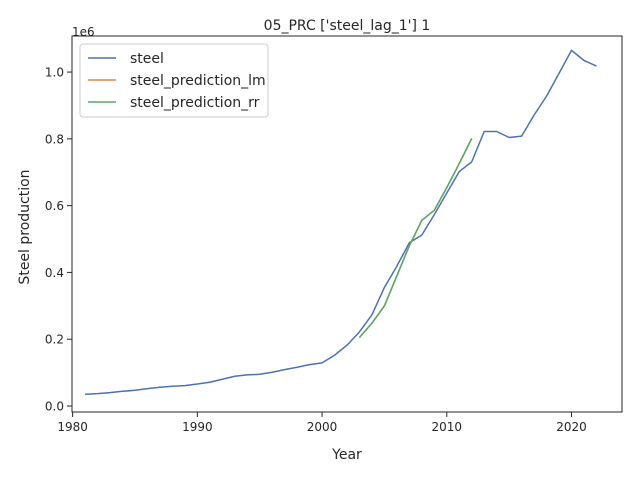 The image size is (640, 480). I want to click on y-tick-label: 0.6, so click(54, 206).